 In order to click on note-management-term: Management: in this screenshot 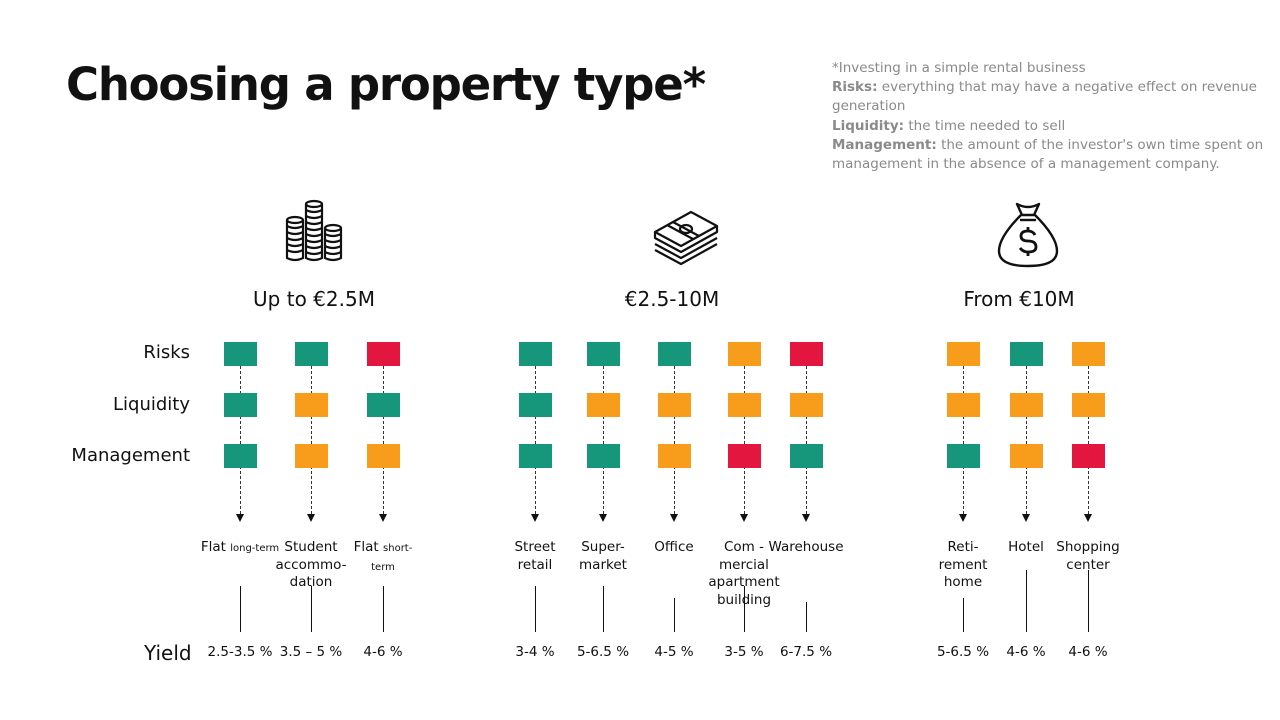, I will do `click(884, 144)`.